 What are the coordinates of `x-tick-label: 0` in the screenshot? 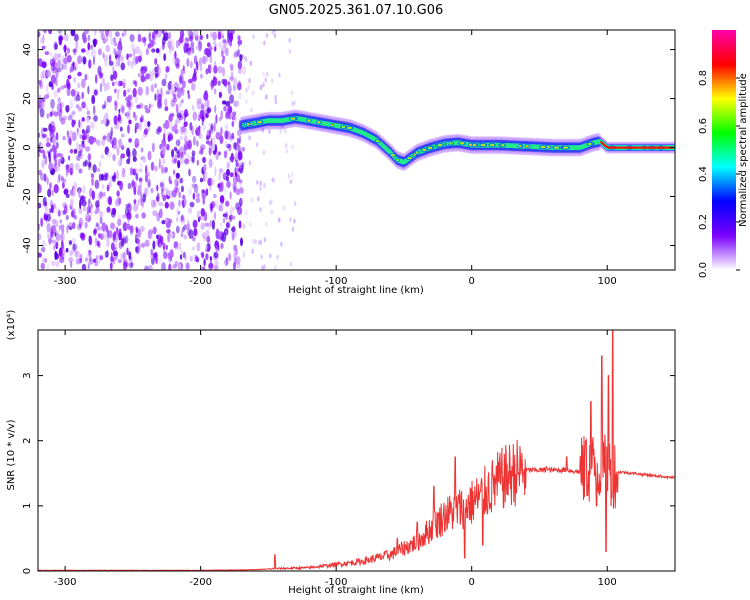 It's located at (472, 582).